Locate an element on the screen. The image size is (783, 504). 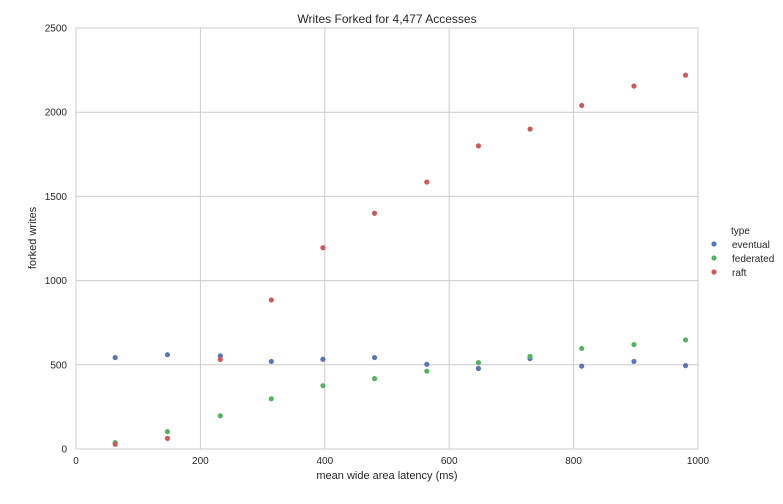
legend-item-raft: raft is located at coordinates (729, 273).